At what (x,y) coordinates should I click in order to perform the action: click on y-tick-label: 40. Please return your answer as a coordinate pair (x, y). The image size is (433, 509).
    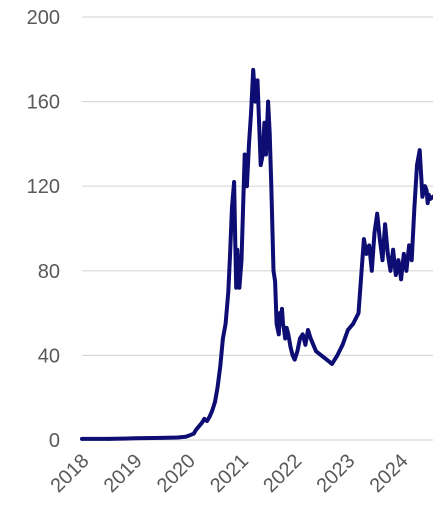
    Looking at the image, I should click on (49, 356).